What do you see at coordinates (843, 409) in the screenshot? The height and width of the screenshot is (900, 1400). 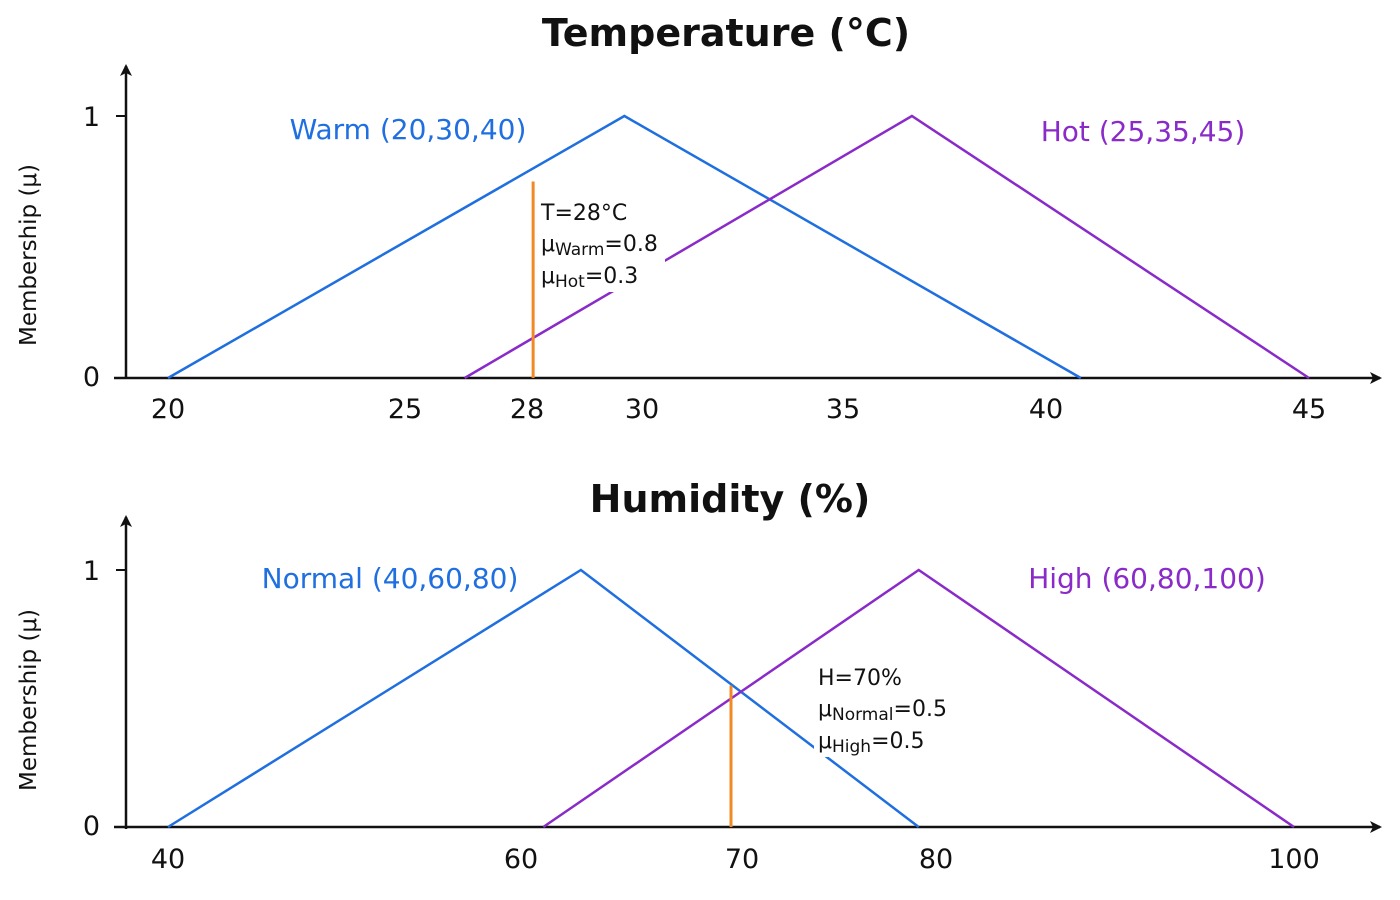 I see `x-tick-label: 35` at bounding box center [843, 409].